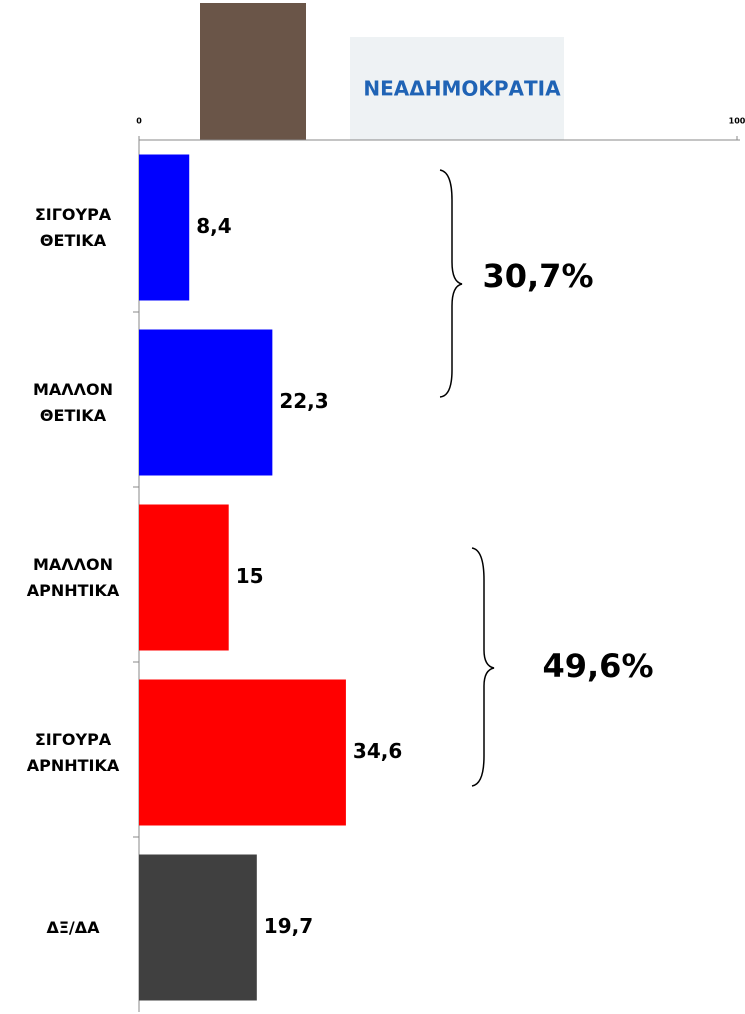 This screenshot has width=745, height=1014. Describe the element at coordinates (73, 752) in the screenshot. I see `y-tick-label: ΣΙΓΟΥΡΑ ΑΡΝΗΤΙΚΑ` at that location.